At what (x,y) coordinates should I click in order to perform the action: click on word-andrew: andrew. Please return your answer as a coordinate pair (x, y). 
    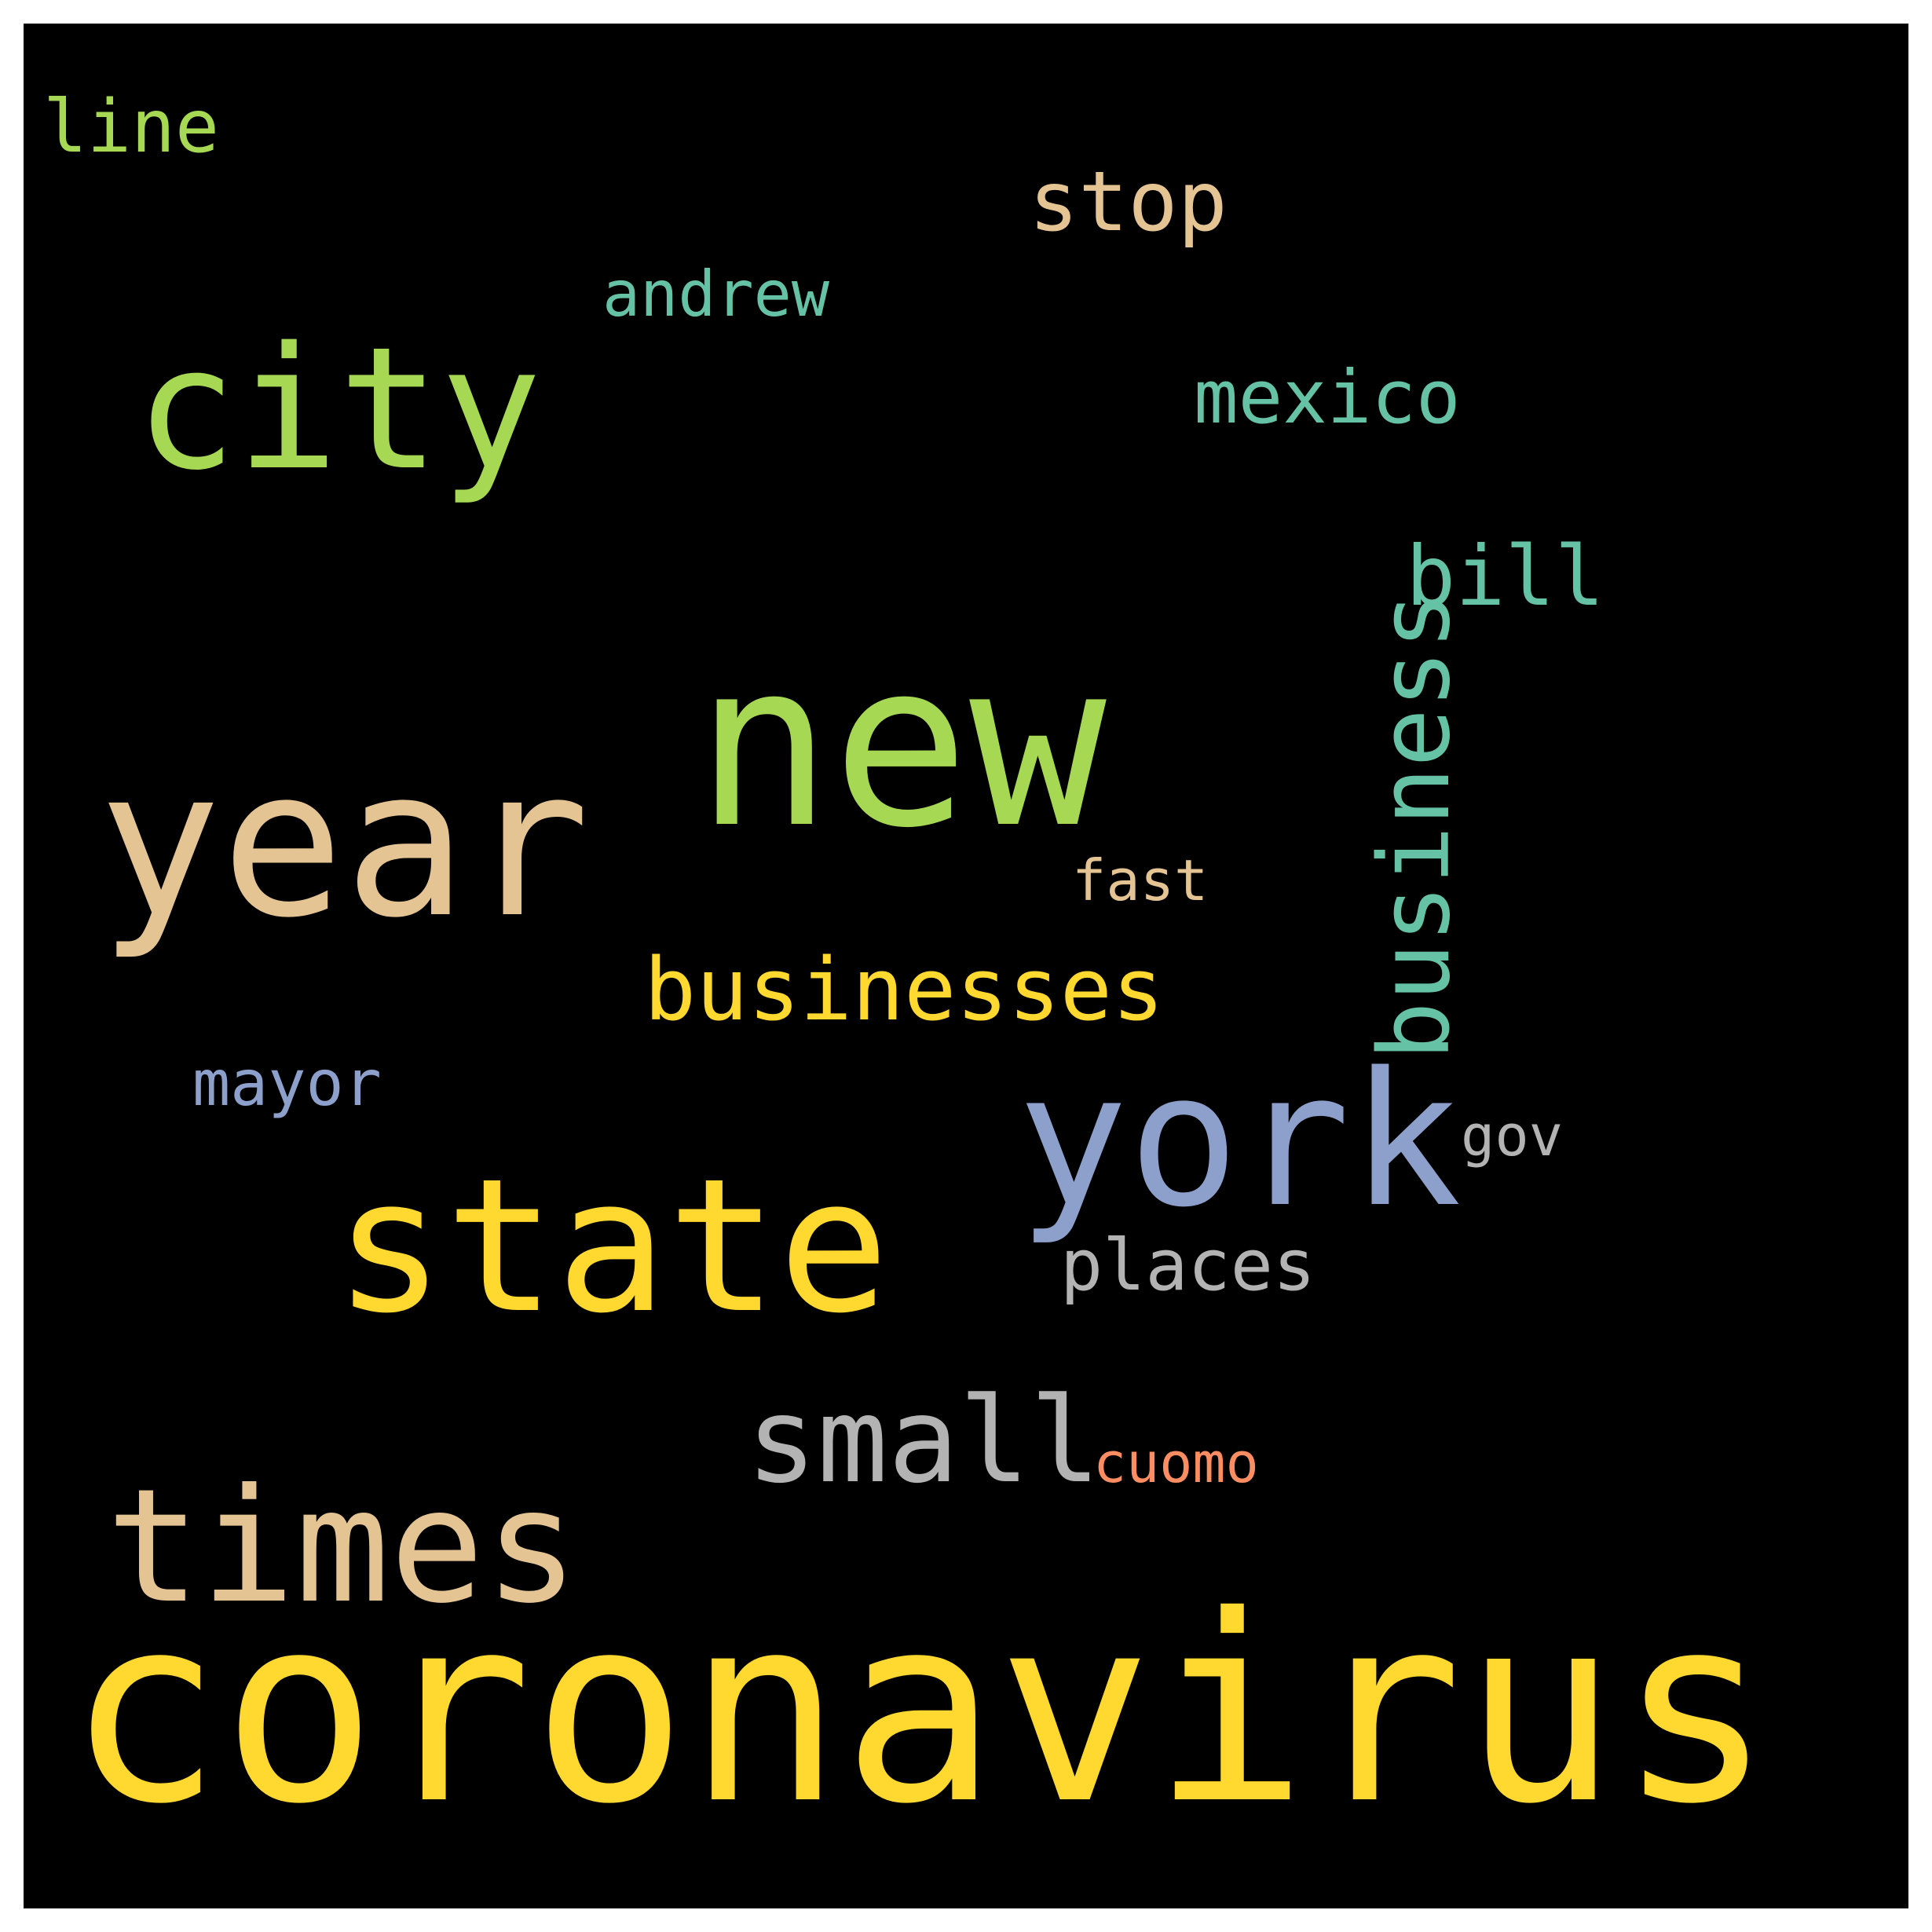
    Looking at the image, I should click on (716, 295).